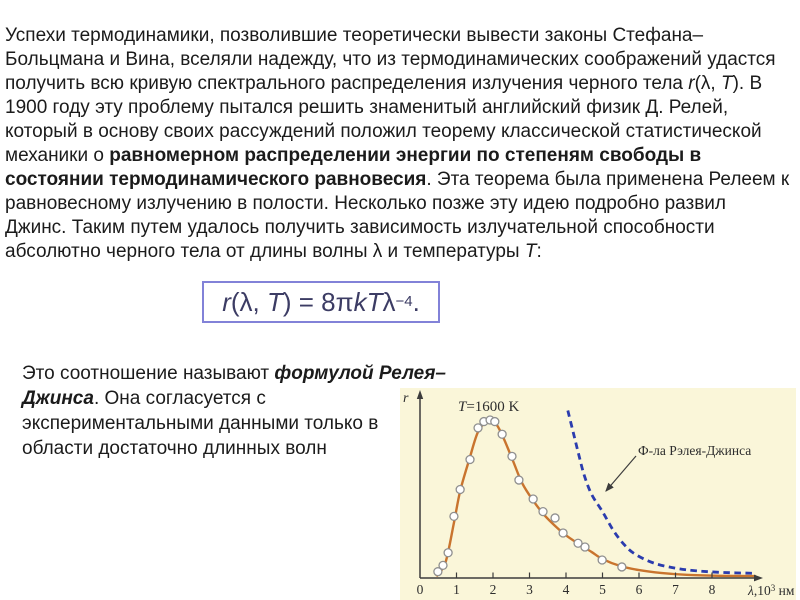  I want to click on formula-r: r, so click(226, 301).